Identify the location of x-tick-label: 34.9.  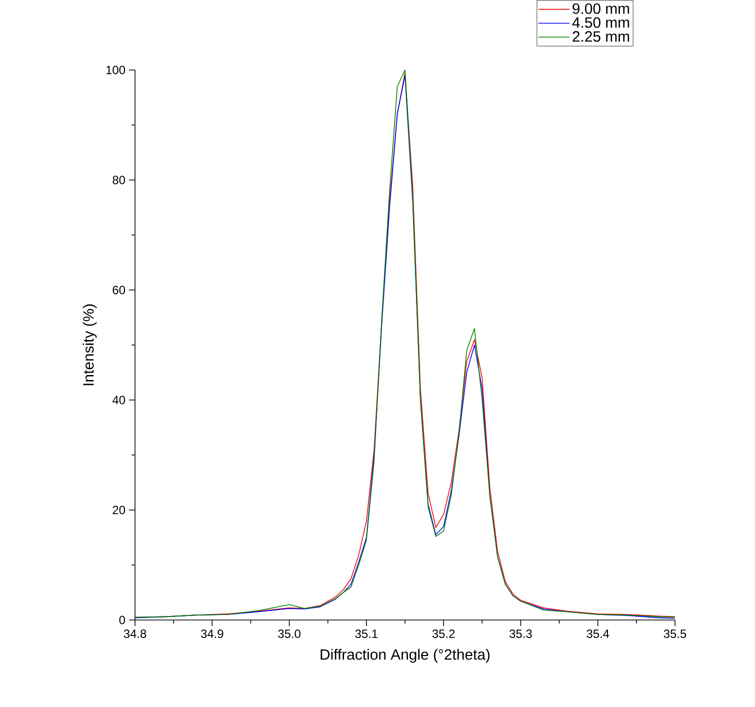
(212, 634).